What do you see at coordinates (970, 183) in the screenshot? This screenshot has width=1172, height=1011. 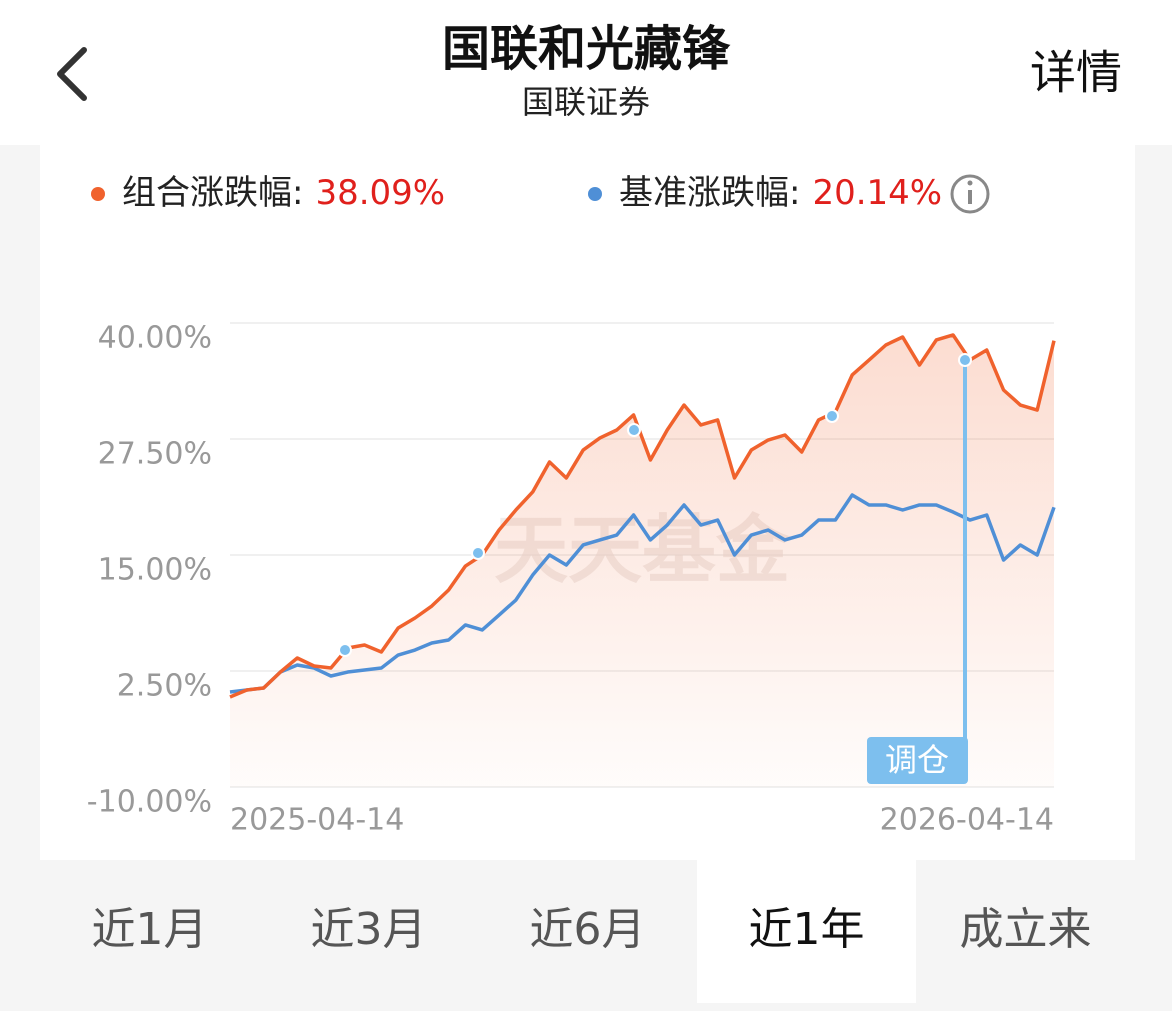 I see `info-dot` at bounding box center [970, 183].